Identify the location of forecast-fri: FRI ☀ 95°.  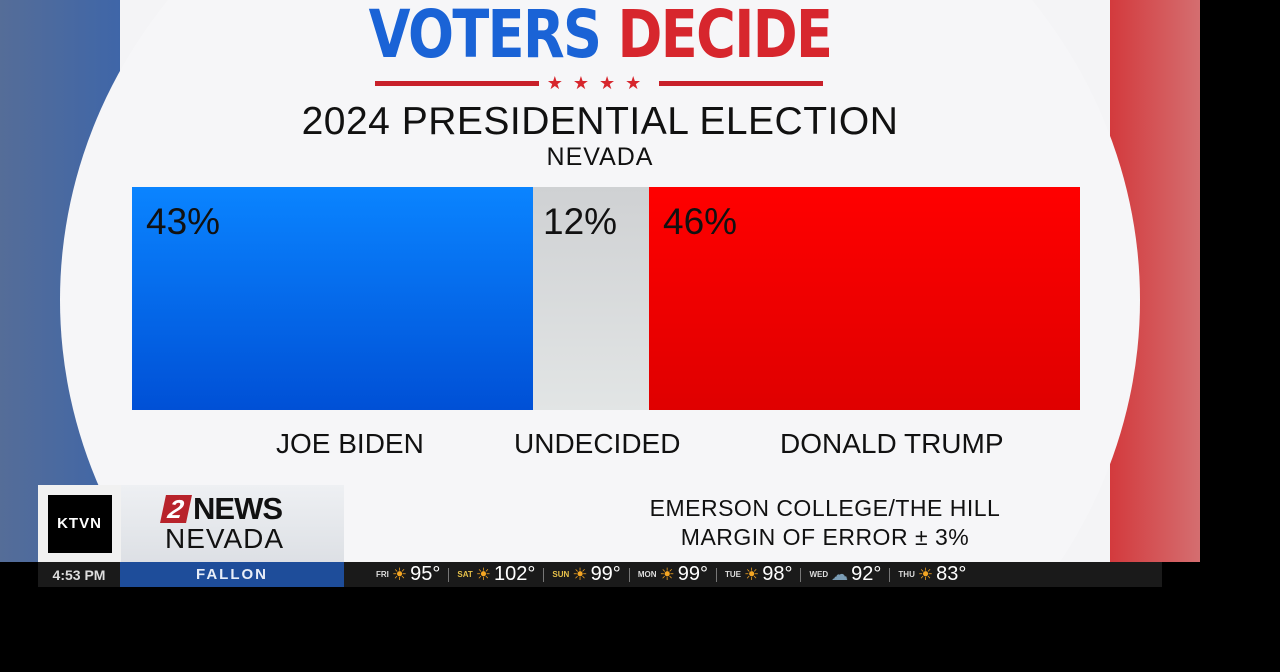
(408, 574).